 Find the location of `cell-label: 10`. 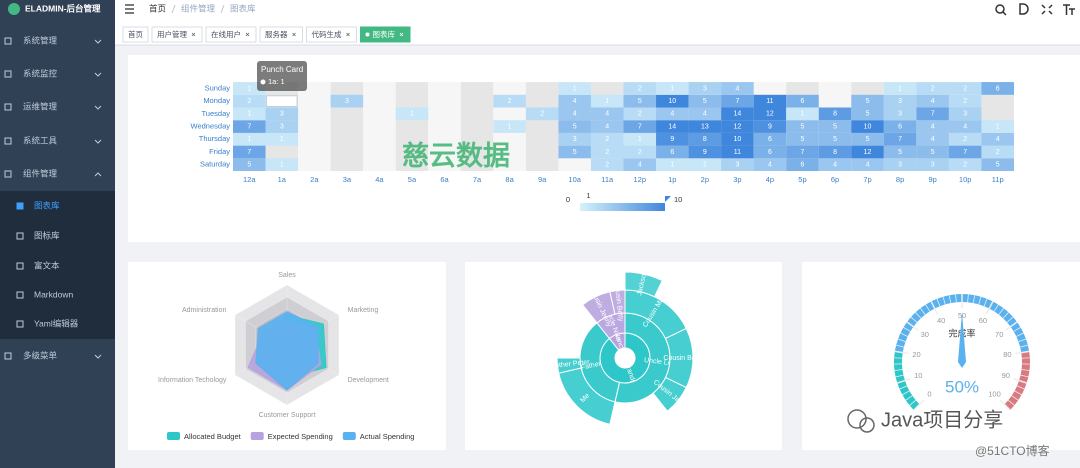

cell-label: 10 is located at coordinates (868, 126).